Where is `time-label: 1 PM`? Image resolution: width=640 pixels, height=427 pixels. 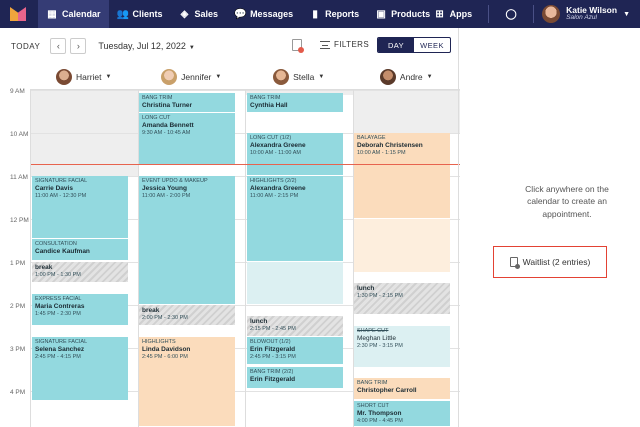
time-label: 1 PM is located at coordinates (18, 263).